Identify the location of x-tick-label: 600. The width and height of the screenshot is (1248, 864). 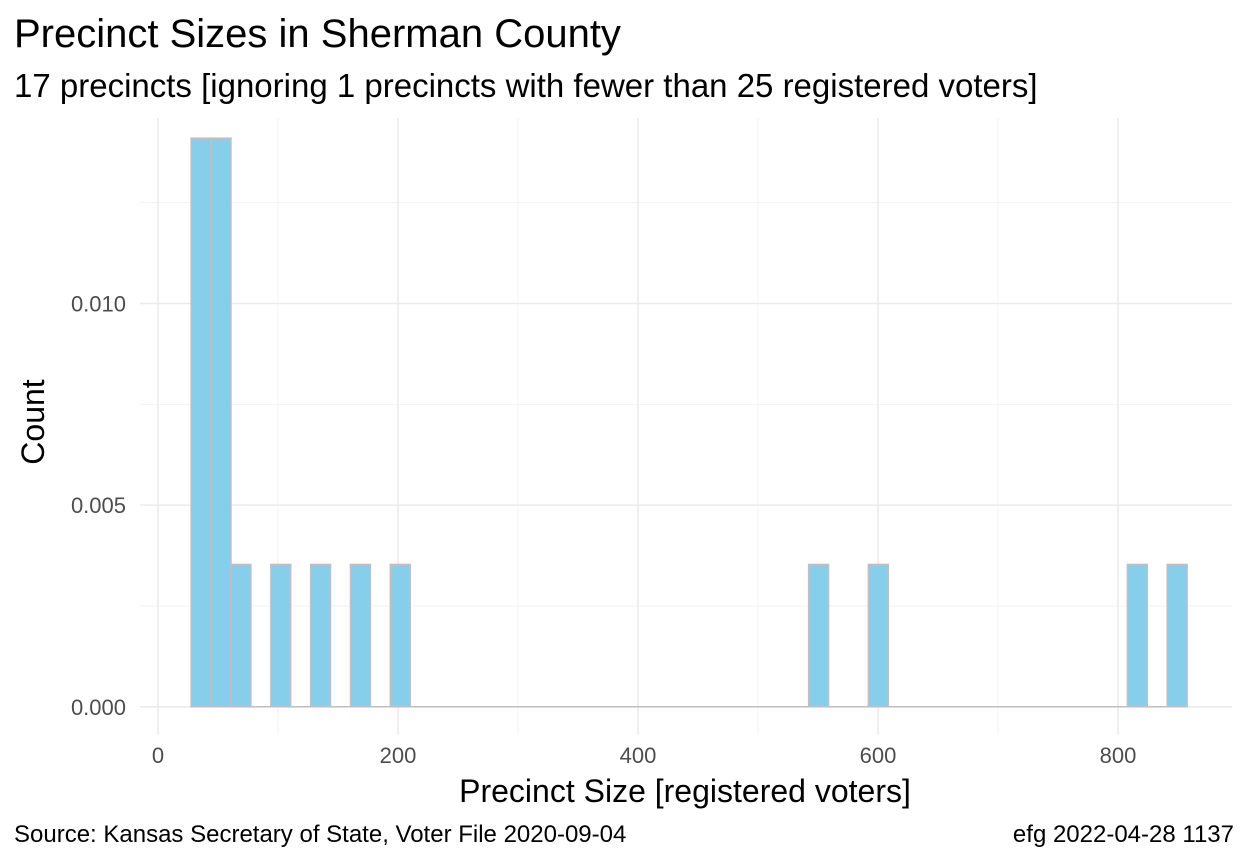
(878, 755).